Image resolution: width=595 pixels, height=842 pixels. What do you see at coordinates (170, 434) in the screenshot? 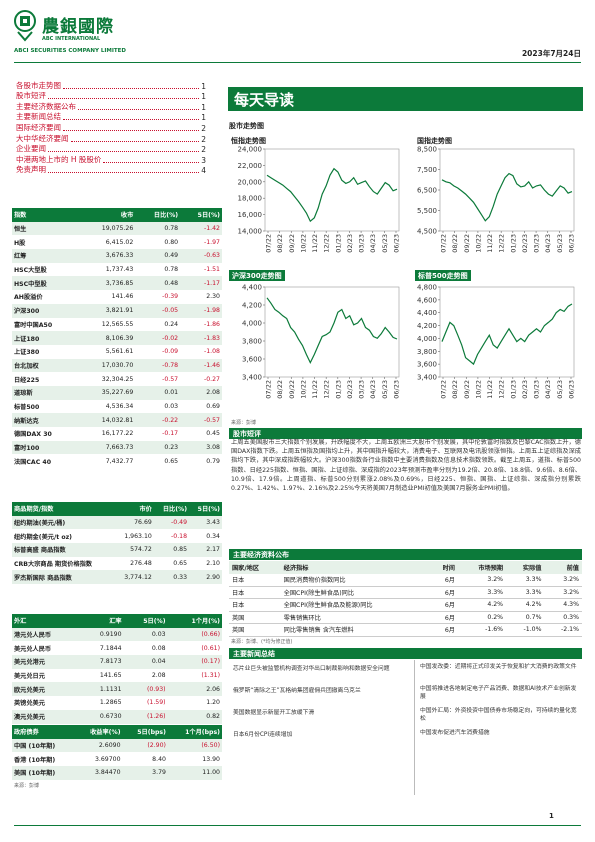
I see `table-cell: -0.17` at bounding box center [170, 434].